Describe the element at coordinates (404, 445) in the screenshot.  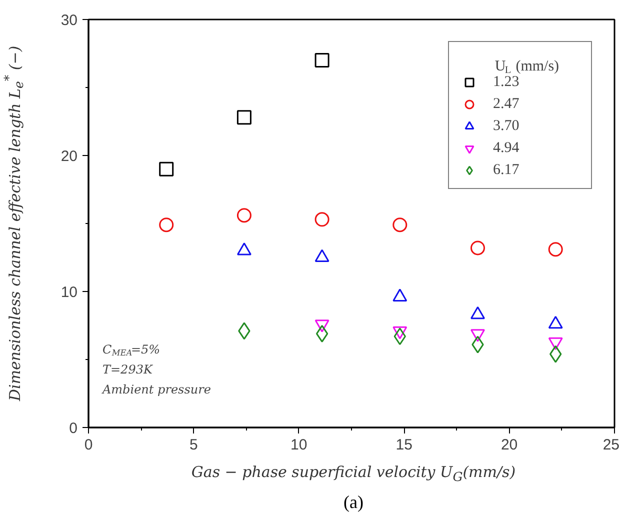
I see `x-tick-label: 15` at that location.